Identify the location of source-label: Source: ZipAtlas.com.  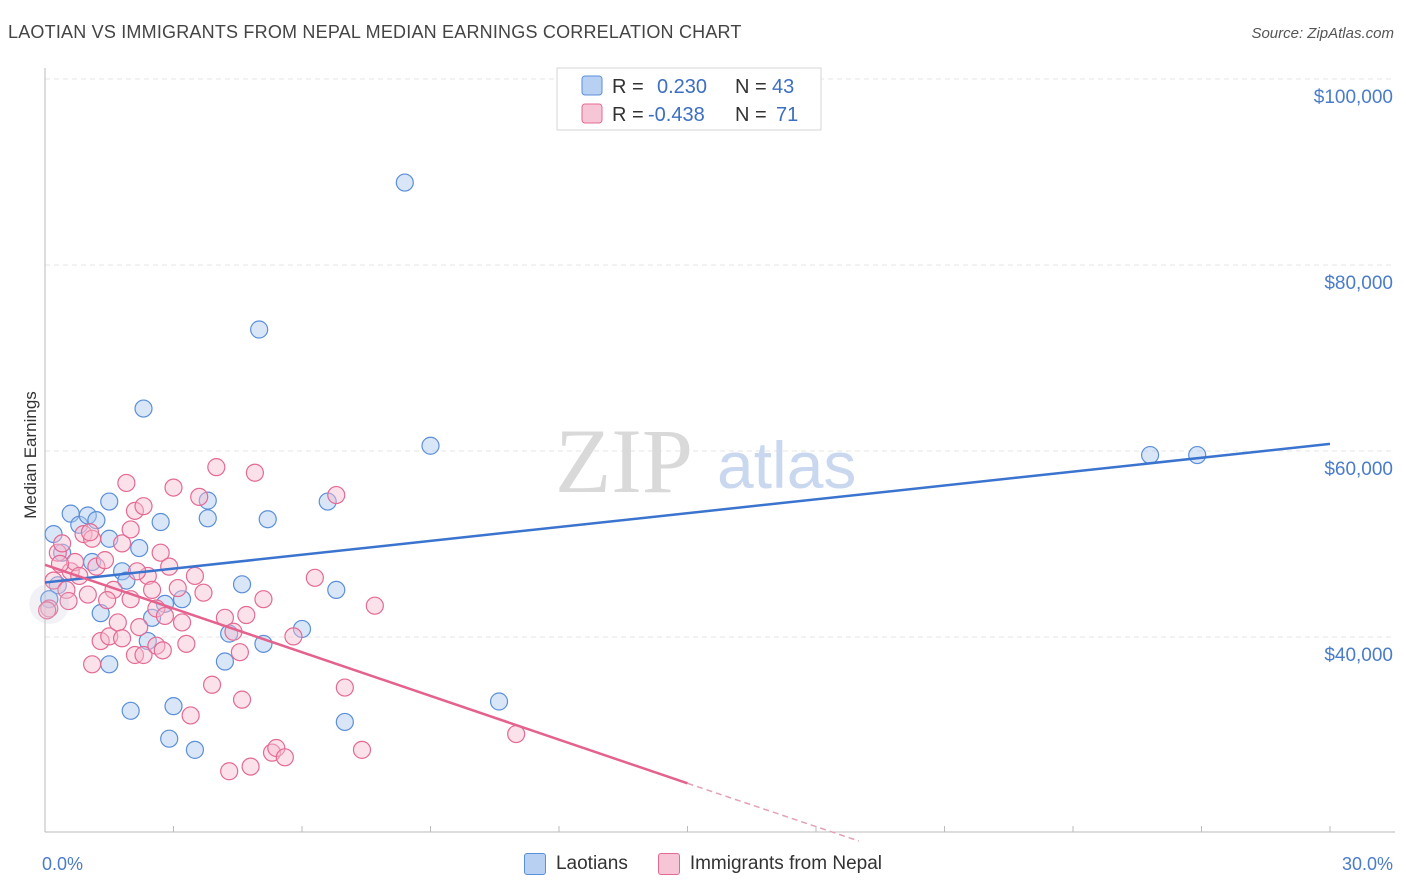
(1322, 33).